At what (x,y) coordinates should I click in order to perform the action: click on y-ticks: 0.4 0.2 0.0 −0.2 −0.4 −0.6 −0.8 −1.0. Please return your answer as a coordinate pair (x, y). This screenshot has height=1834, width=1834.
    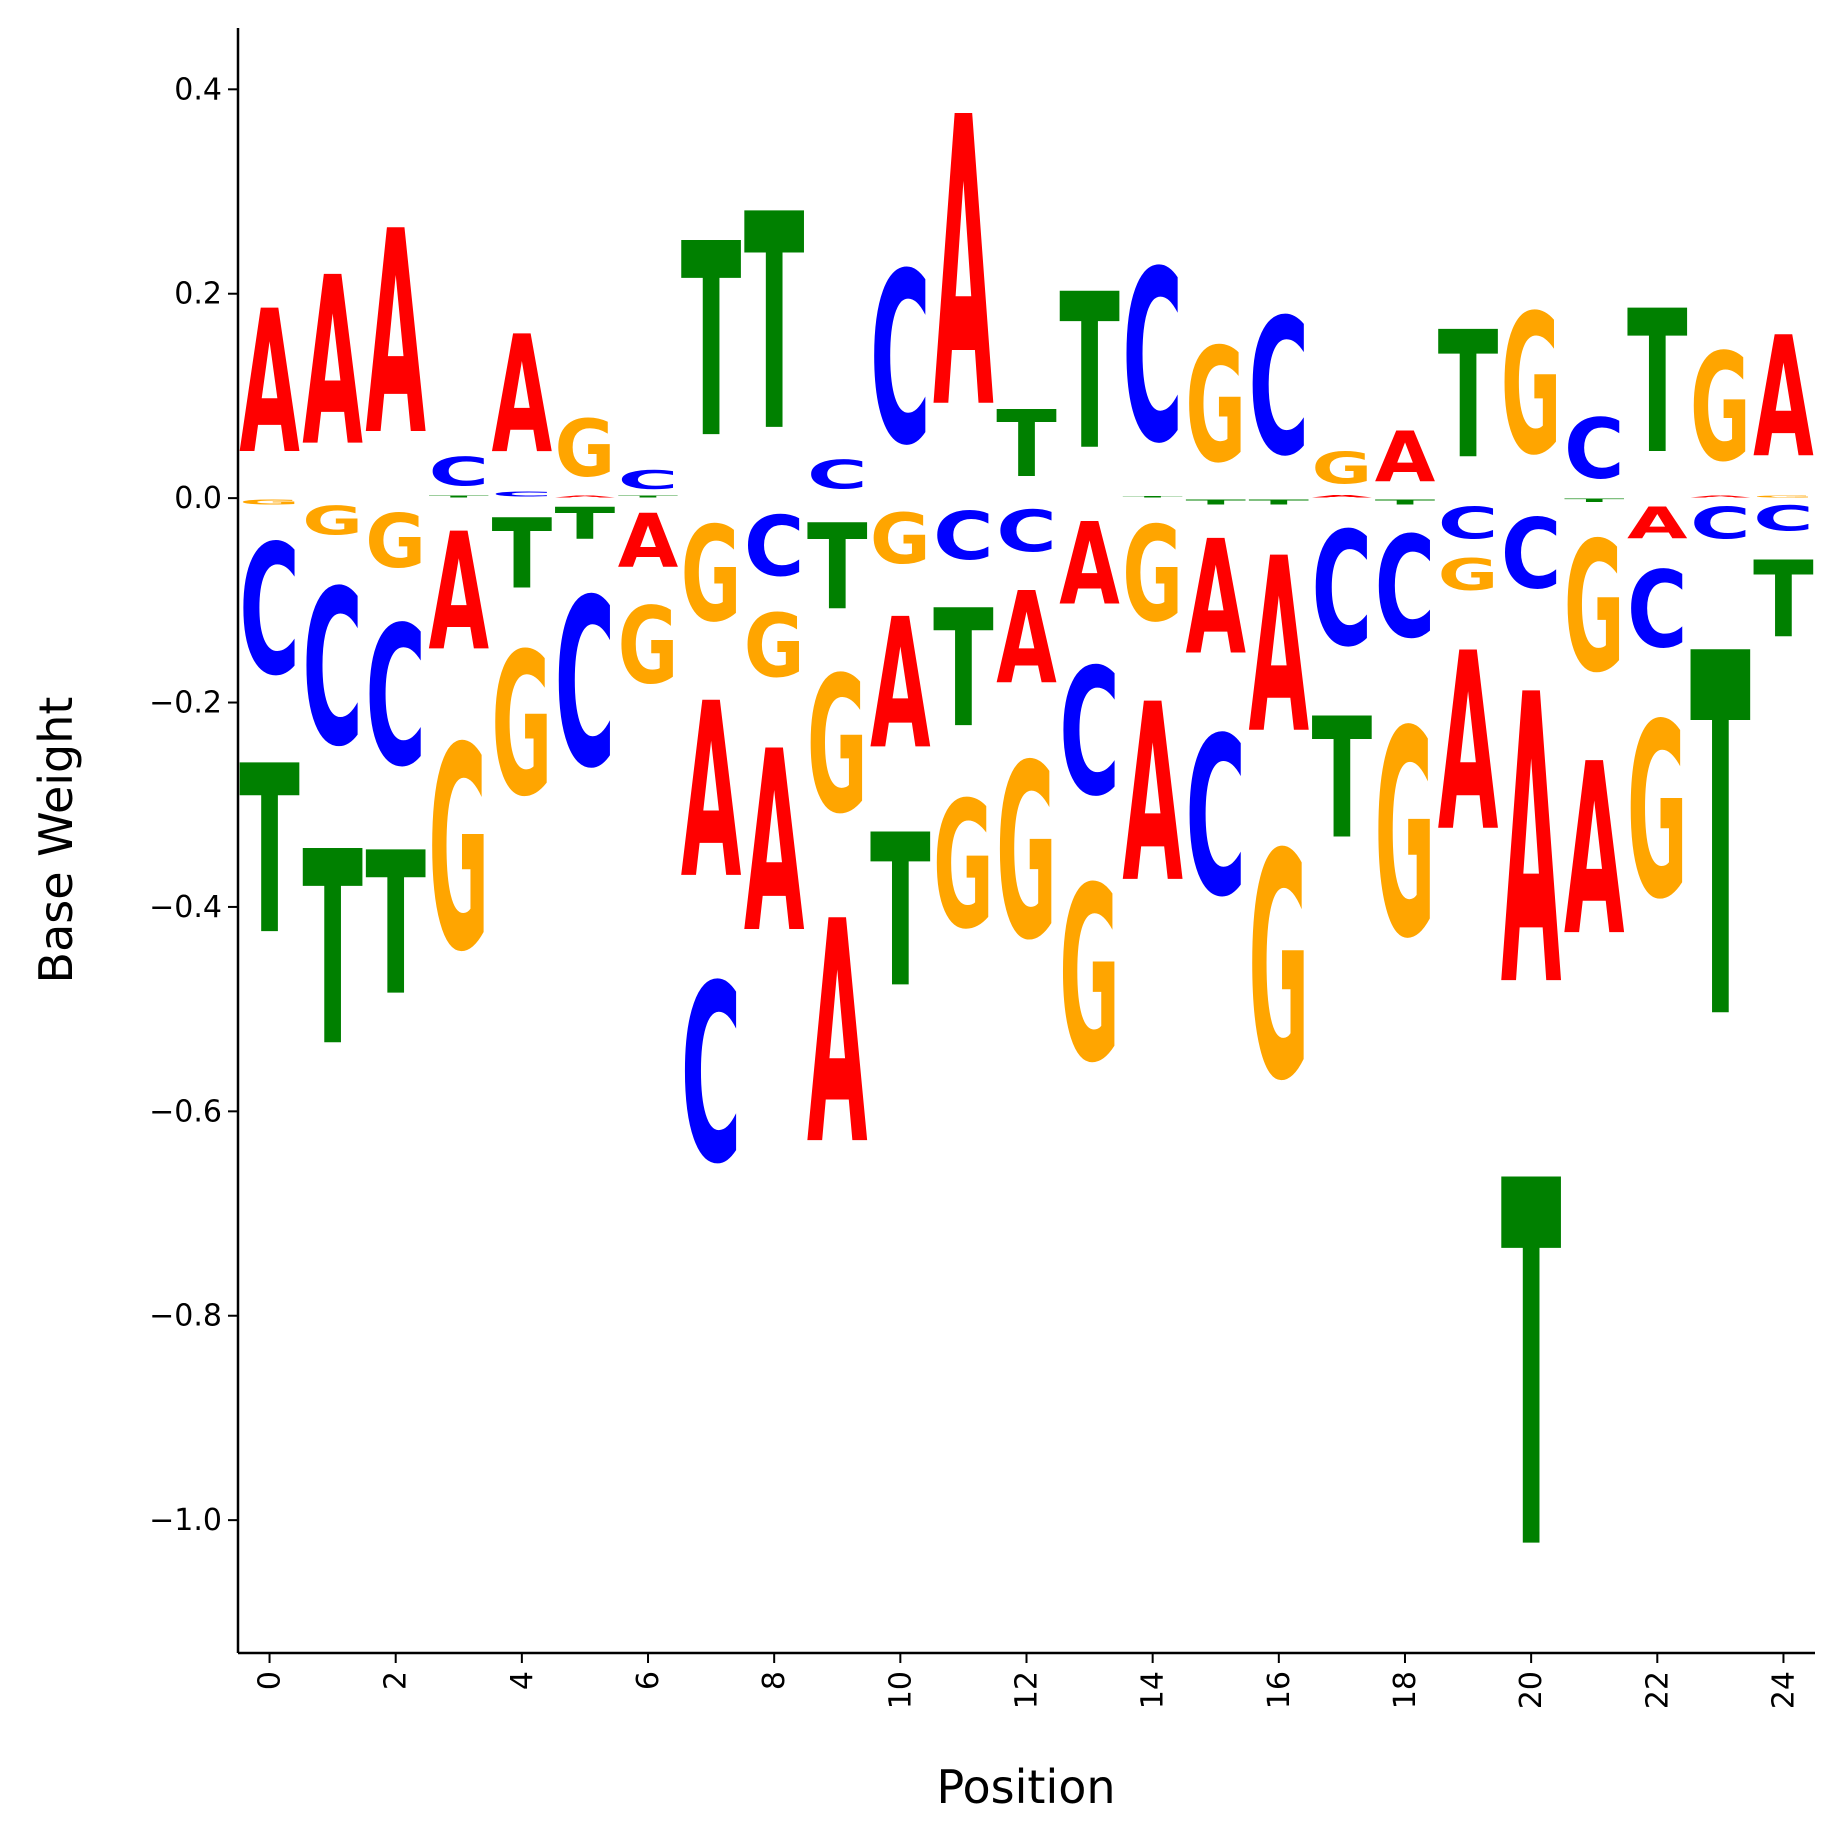
    Looking at the image, I should click on (193, 805).